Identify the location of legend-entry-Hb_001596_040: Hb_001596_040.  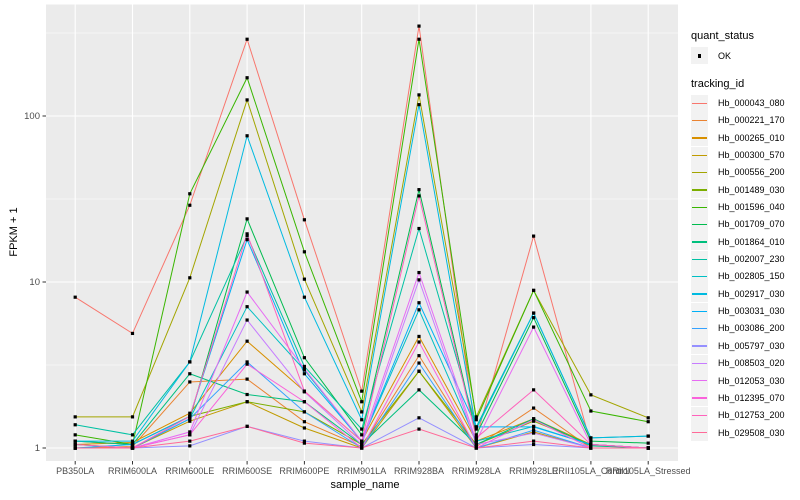
(745, 207).